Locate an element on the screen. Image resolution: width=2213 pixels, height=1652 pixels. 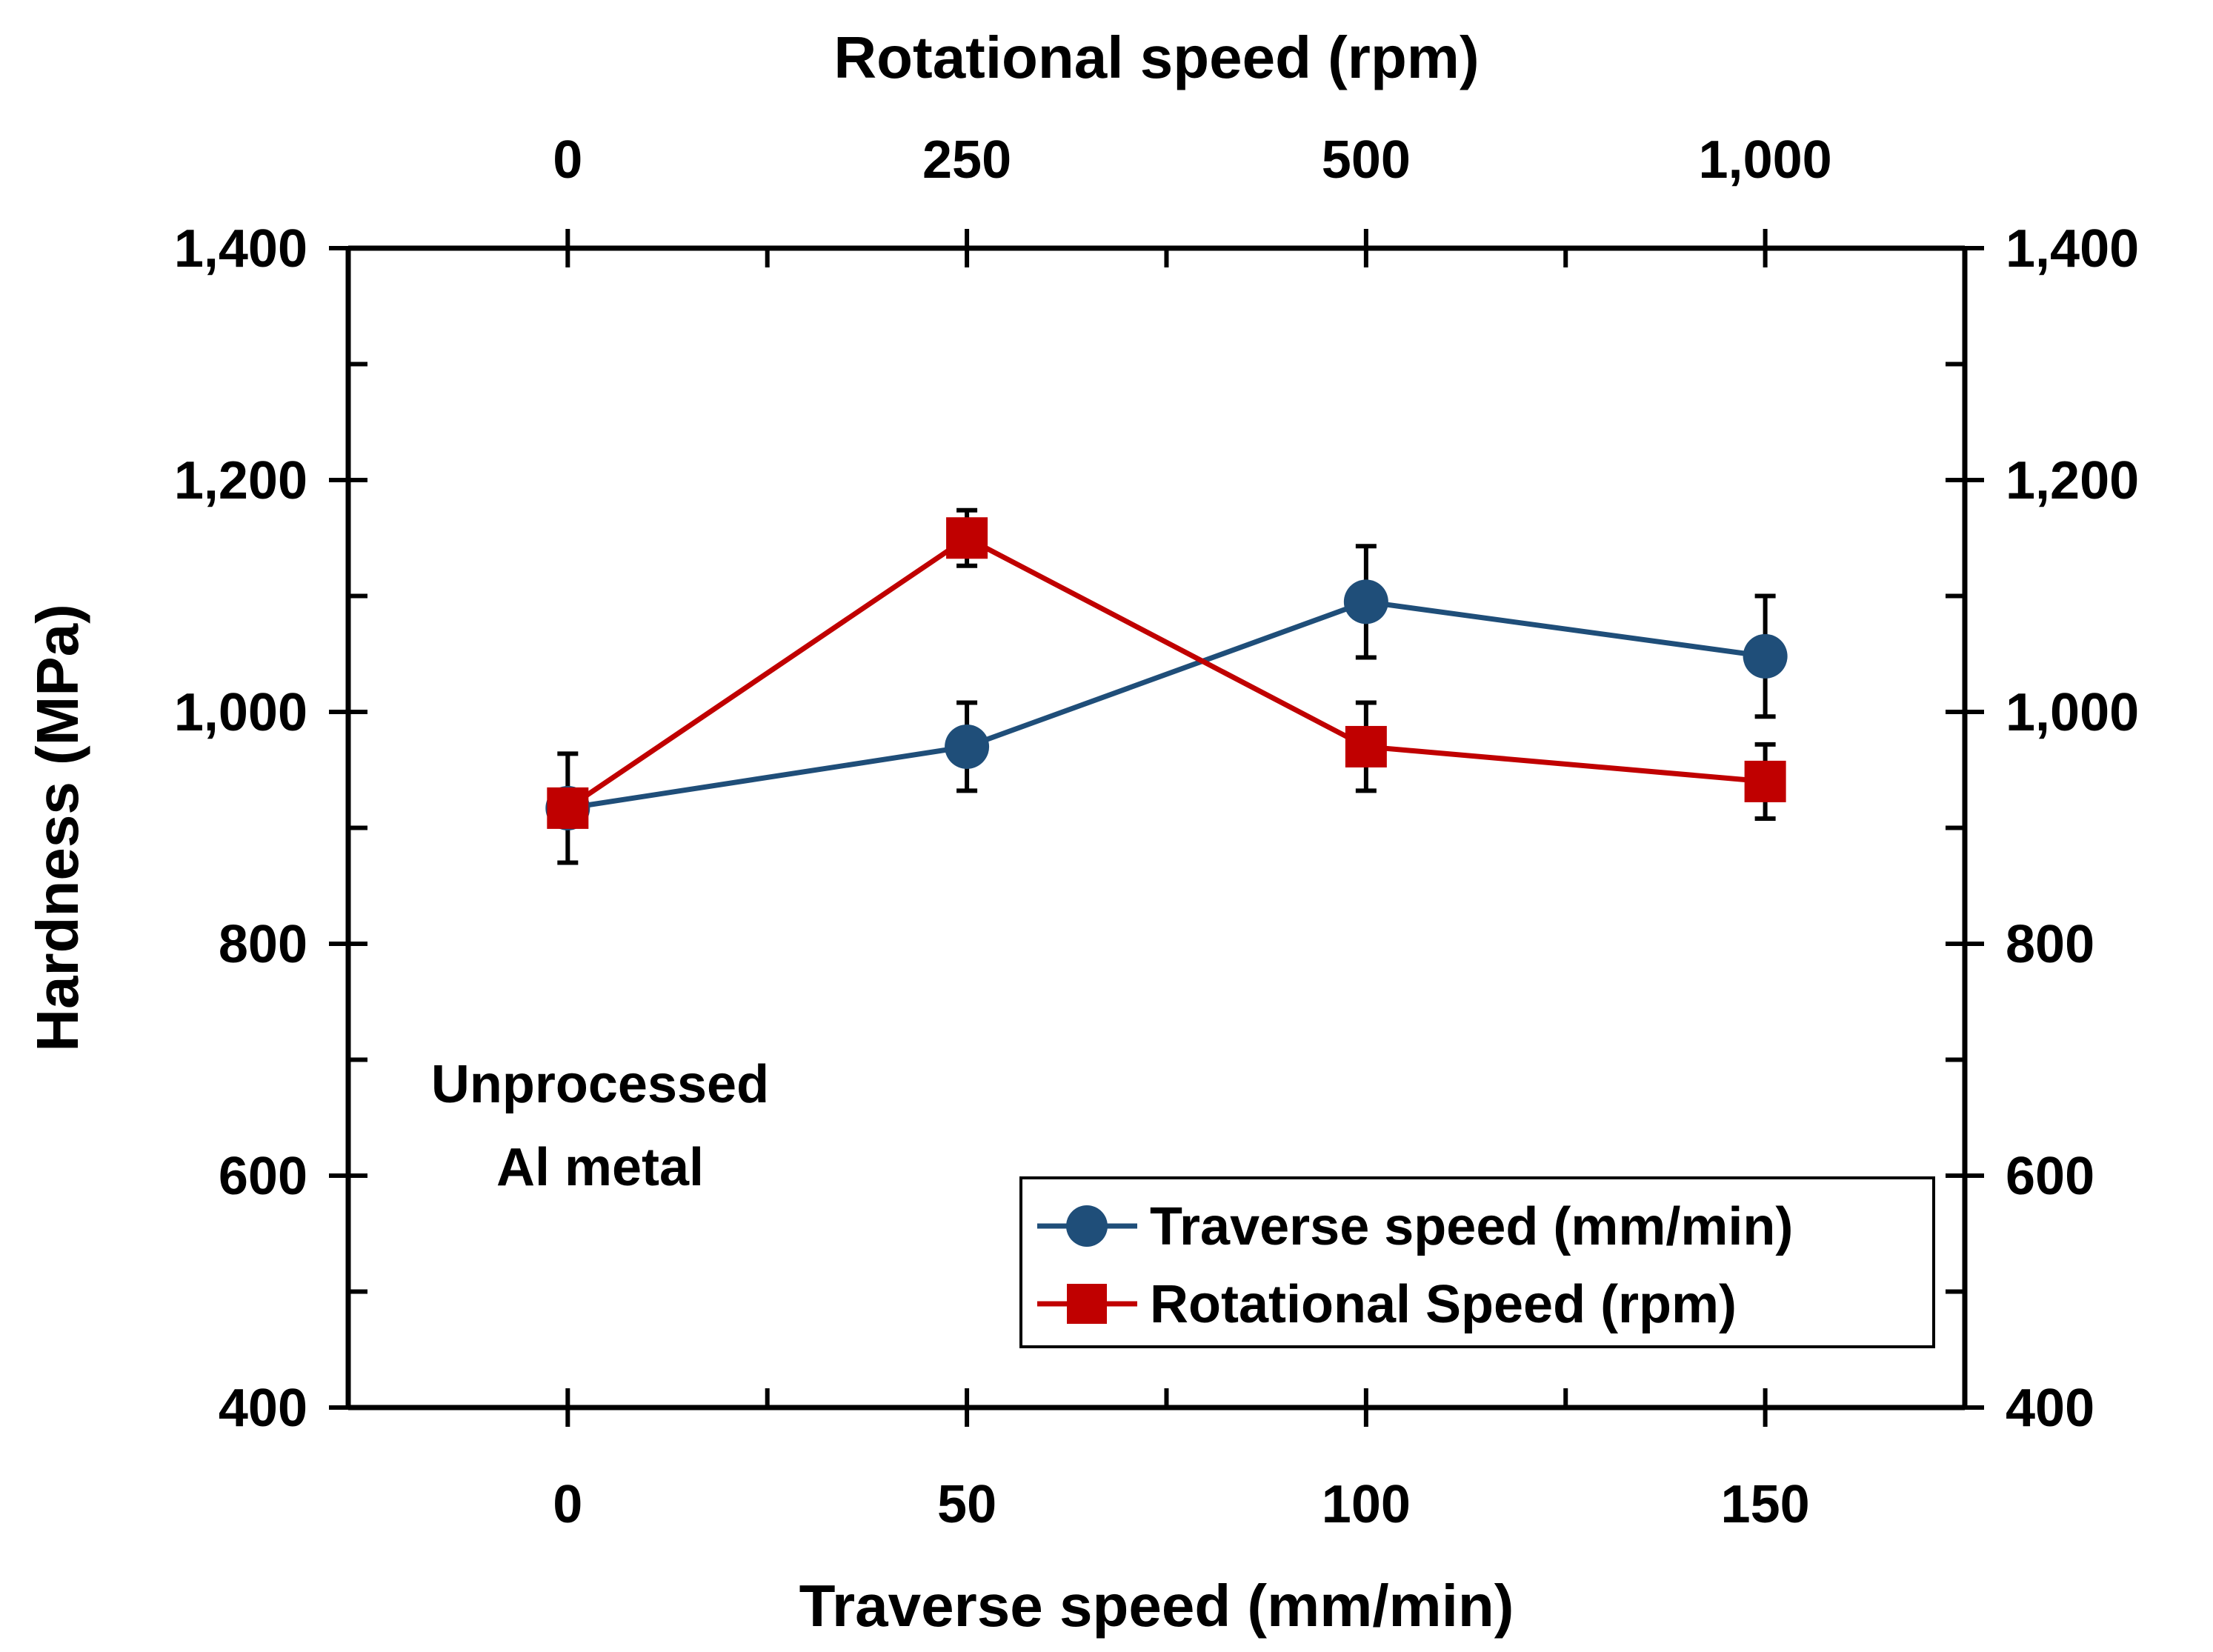
x-tick-label-top: 250 is located at coordinates (966, 160).